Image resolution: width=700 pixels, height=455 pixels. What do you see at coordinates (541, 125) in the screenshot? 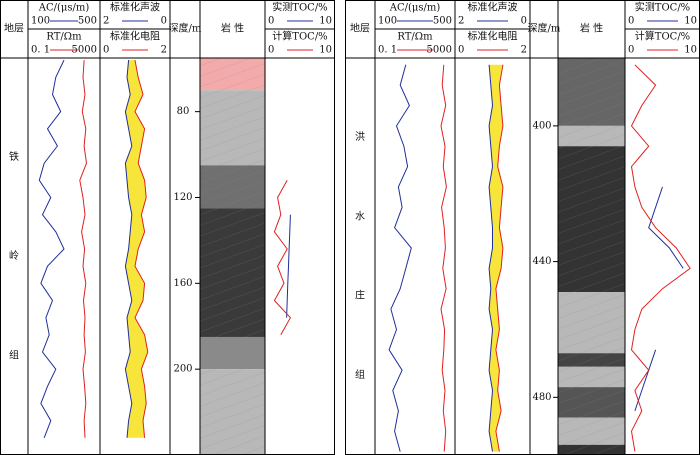
I see `depth-tick-label: 400` at bounding box center [541, 125].